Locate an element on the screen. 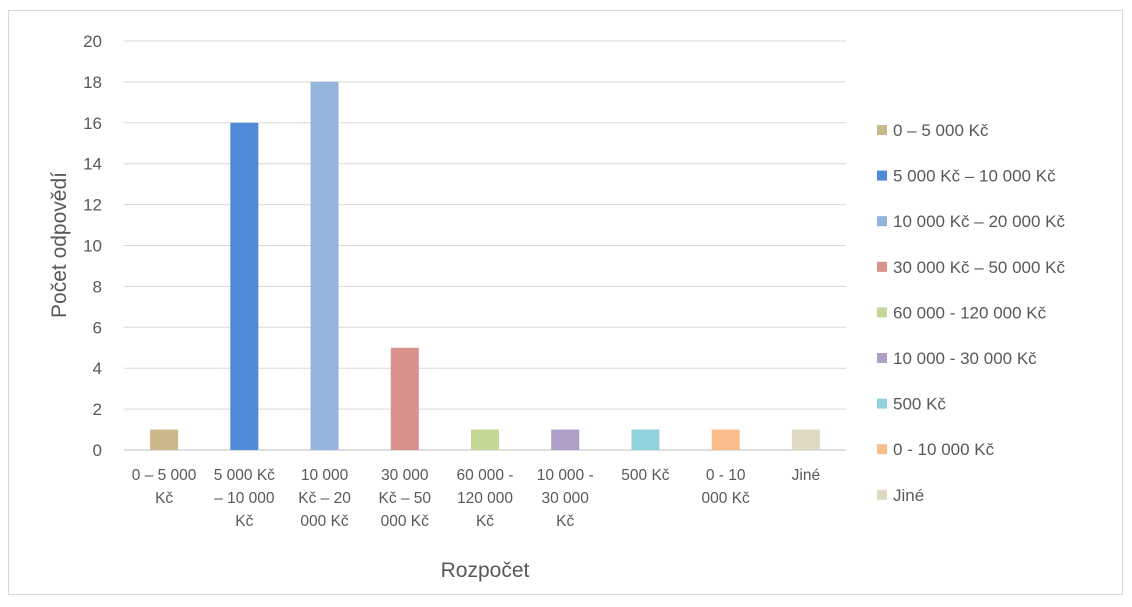  legend-label: 10 000 - 30 000 Kč is located at coordinates (965, 358).